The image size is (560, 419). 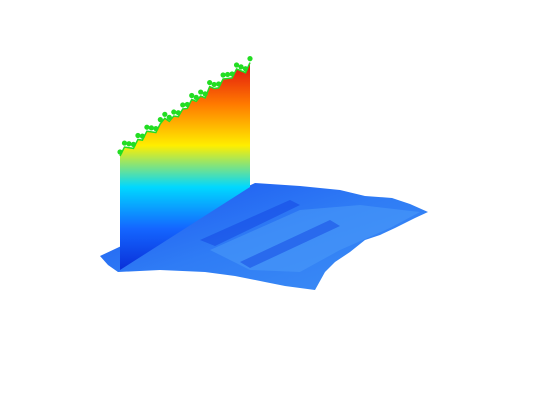 I want to click on surface-wall, so click(x=185, y=166).